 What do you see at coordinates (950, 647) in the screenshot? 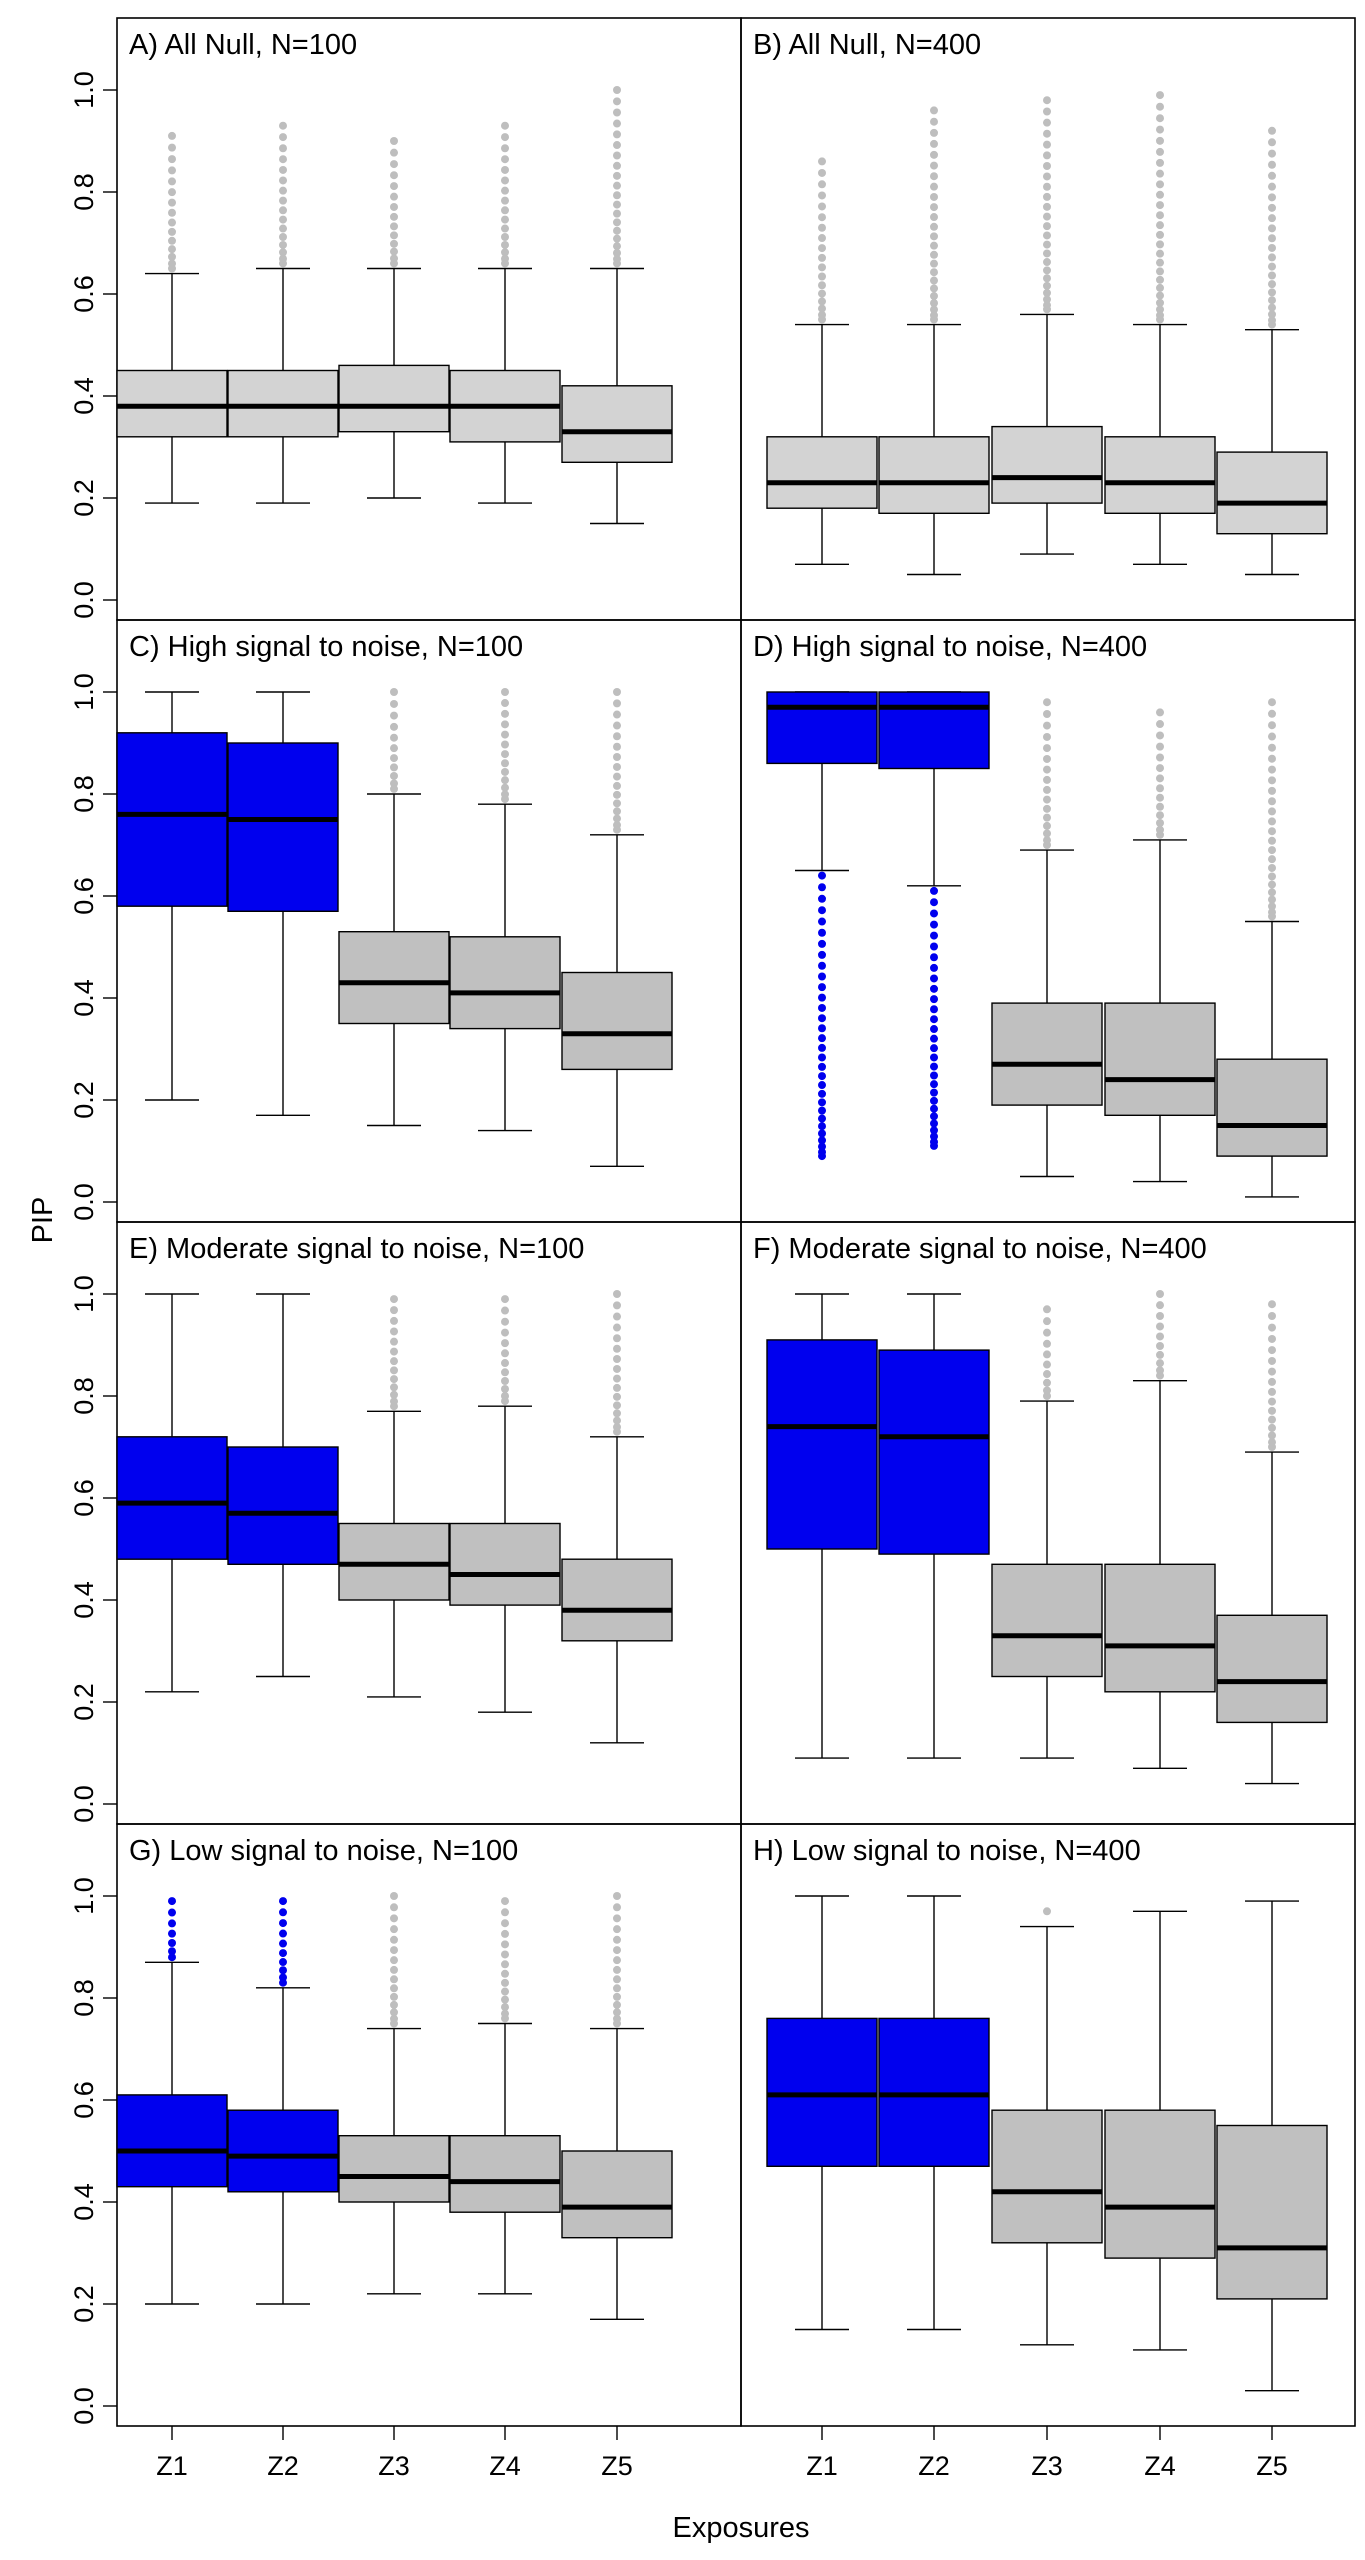
I see `panel-title: D) High signal to noise, N=400` at bounding box center [950, 647].